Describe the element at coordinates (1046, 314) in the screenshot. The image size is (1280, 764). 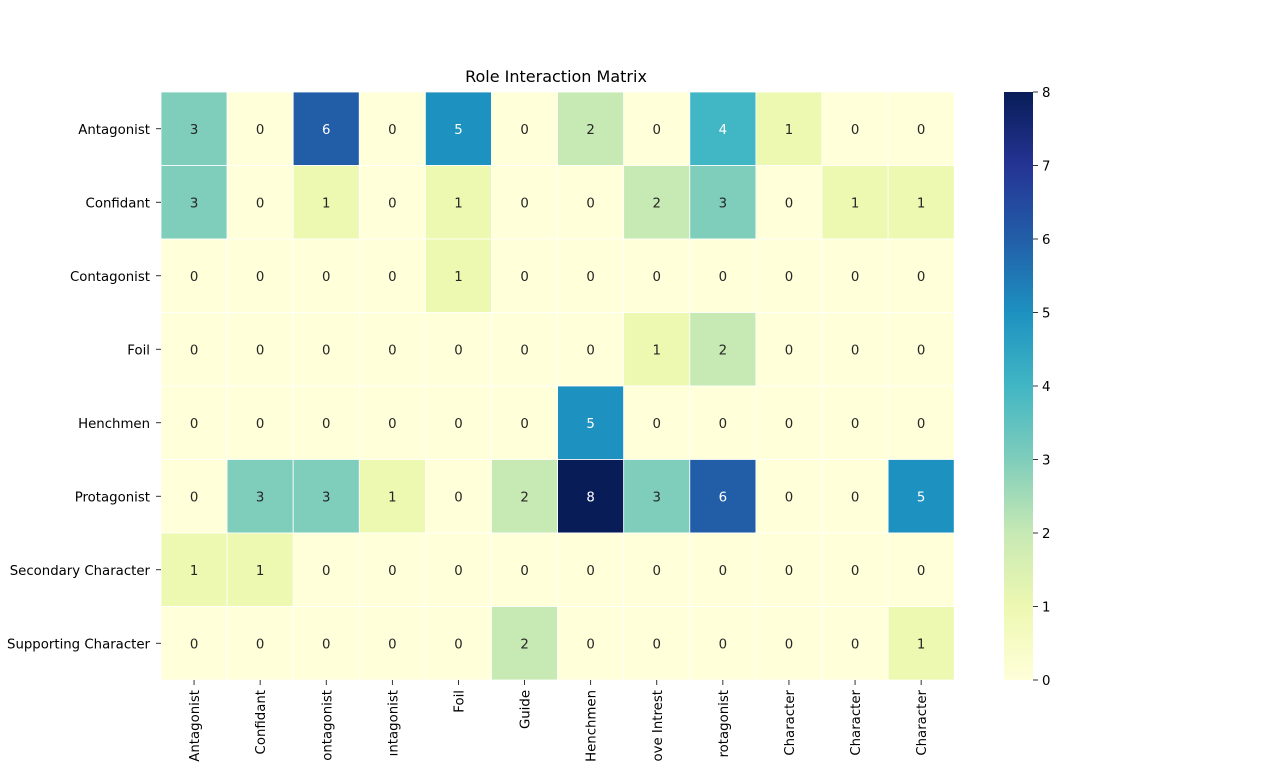
I see `colorbar-tick-label: 5` at that location.